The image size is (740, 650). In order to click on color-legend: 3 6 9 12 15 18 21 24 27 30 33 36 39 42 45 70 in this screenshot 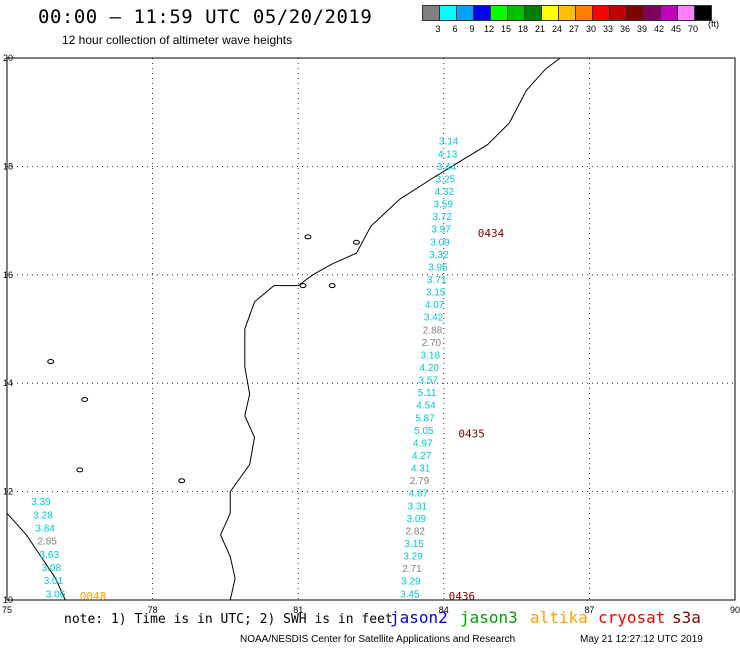, I will do `click(567, 19)`.